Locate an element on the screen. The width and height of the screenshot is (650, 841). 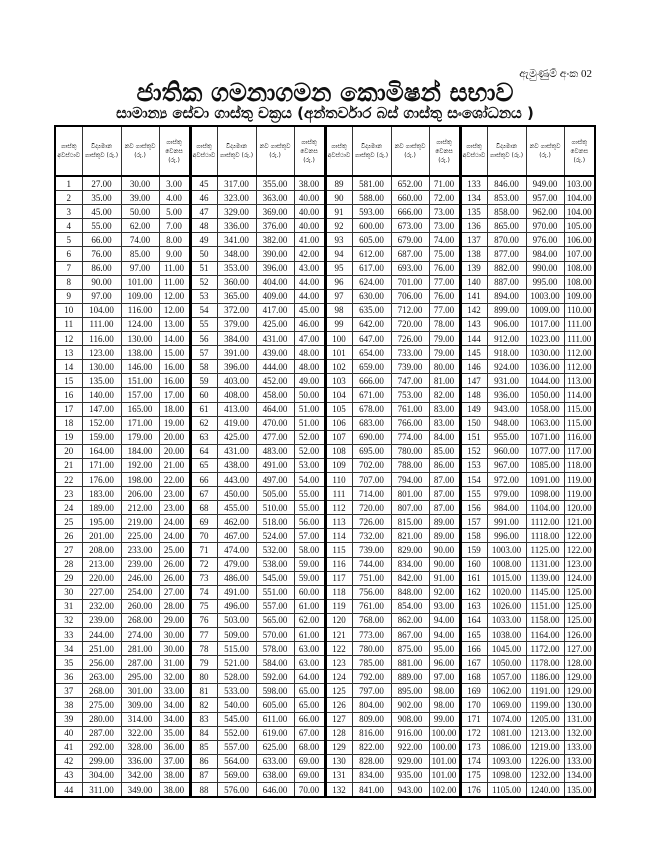
fare-difference-cell: 120.00 is located at coordinates (579, 508).